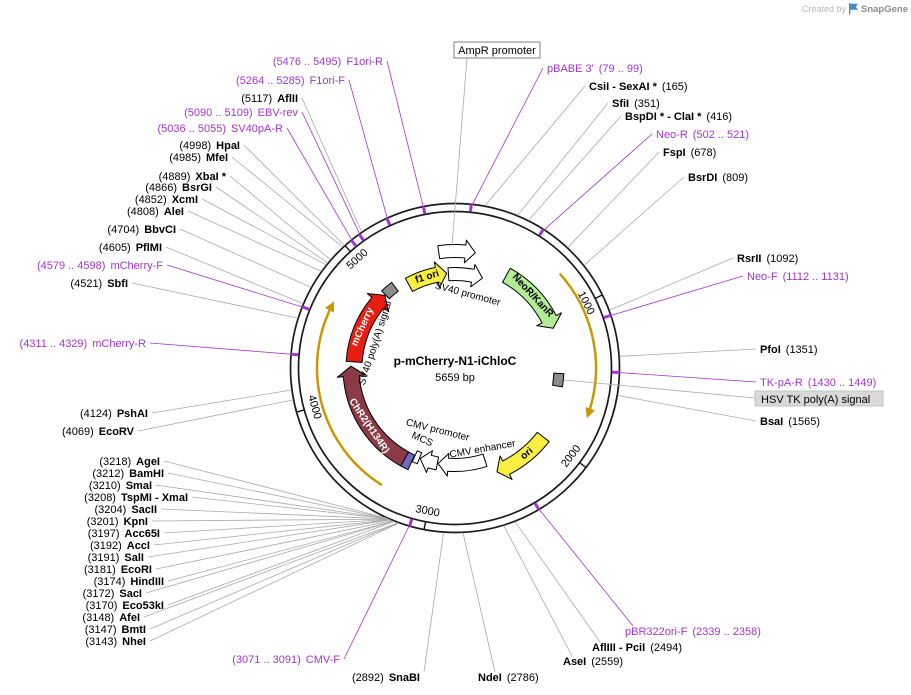  What do you see at coordinates (286, 660) in the screenshot?
I see `callout-cmv-f: (3071 .. 3091) CMV-F` at bounding box center [286, 660].